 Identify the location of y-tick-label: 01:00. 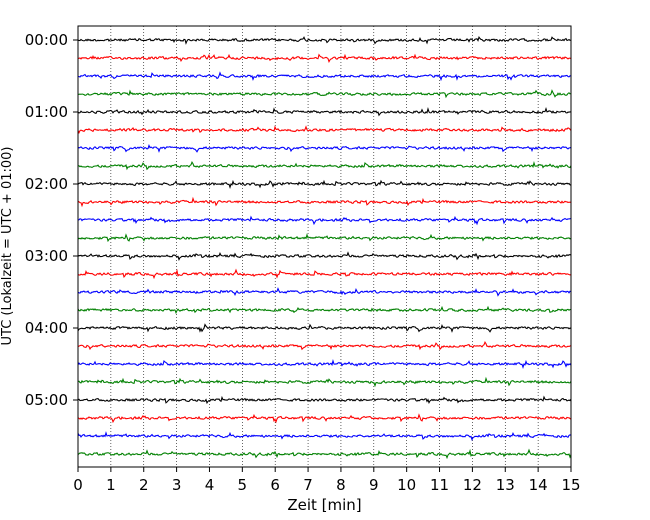
(46, 112).